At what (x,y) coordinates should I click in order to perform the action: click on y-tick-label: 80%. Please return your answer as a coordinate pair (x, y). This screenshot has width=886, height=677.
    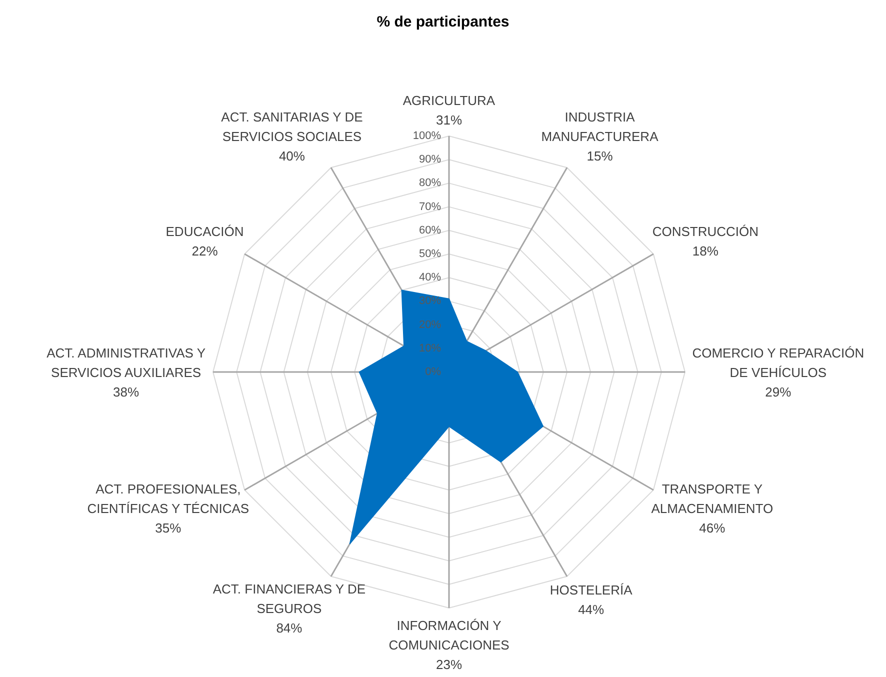
    Looking at the image, I should click on (430, 183).